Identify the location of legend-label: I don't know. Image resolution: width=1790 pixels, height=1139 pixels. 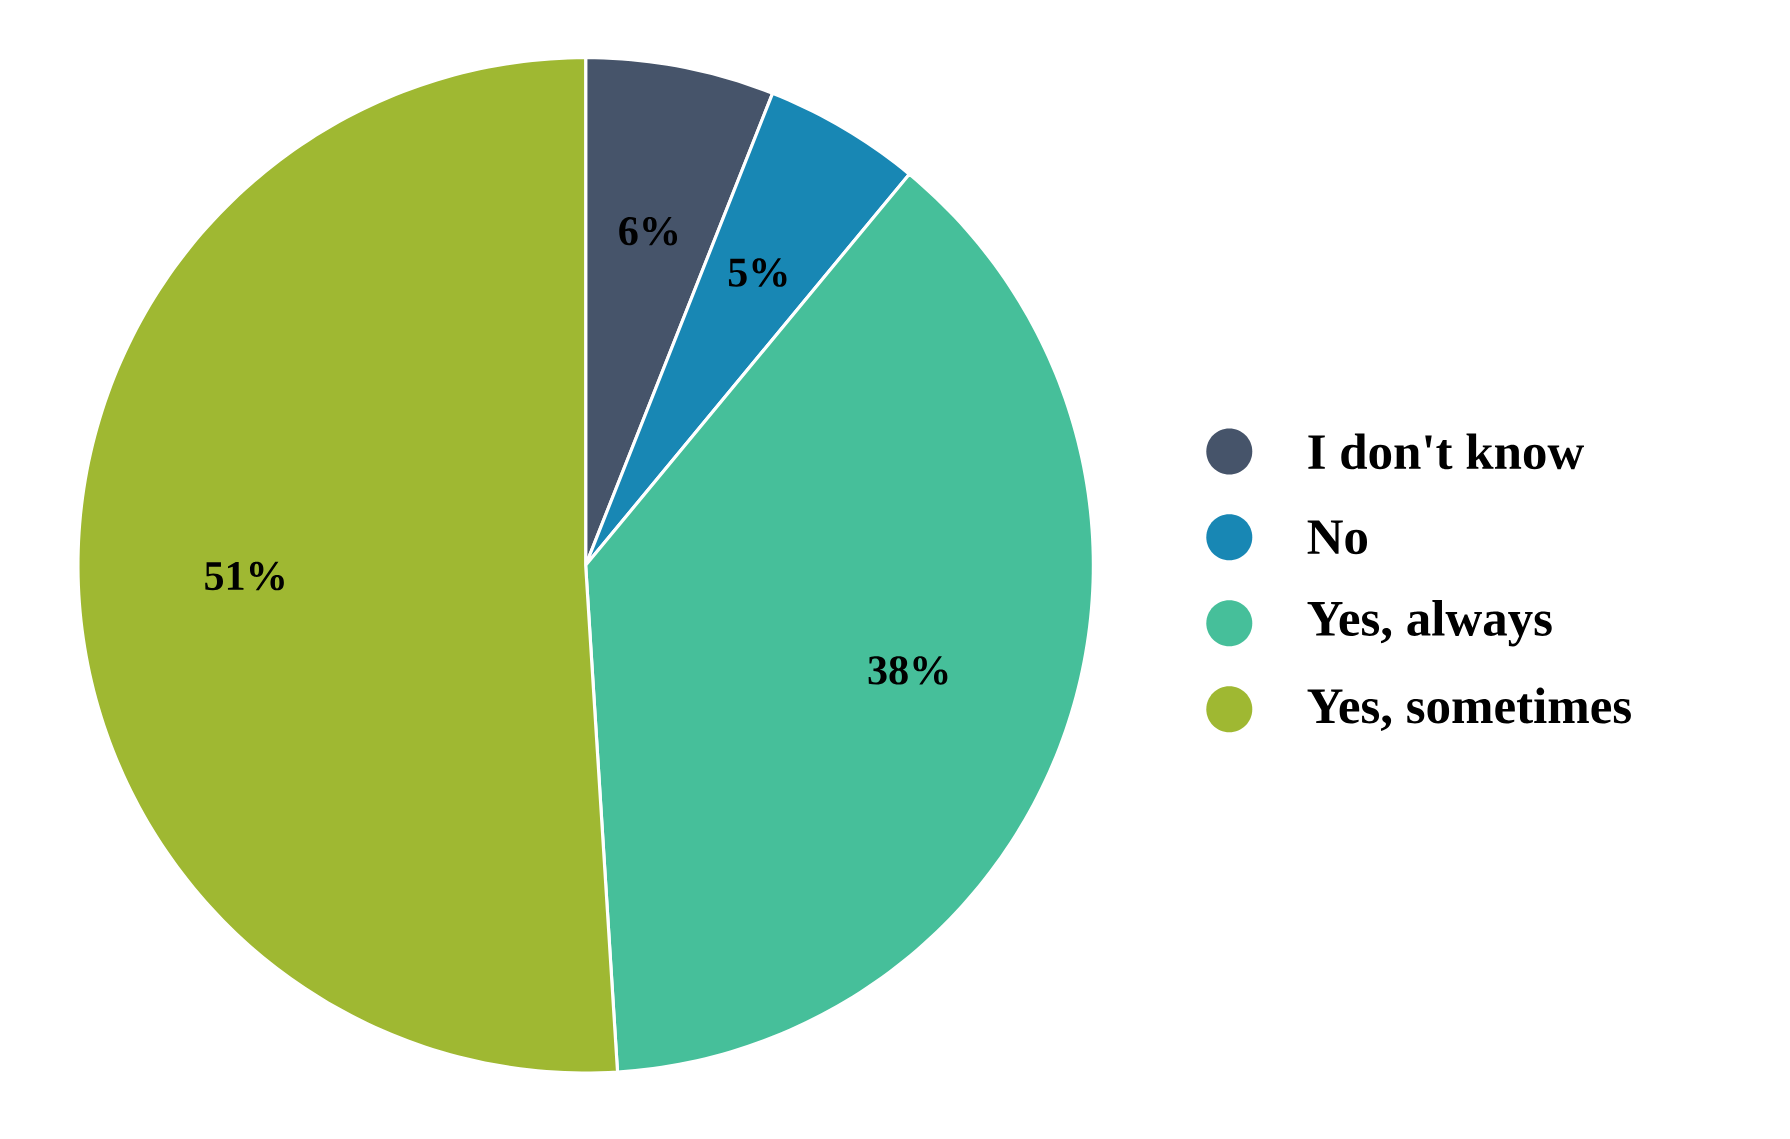
(1446, 451).